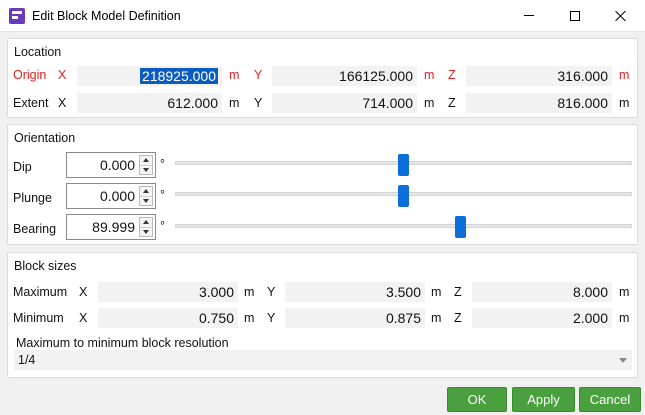 The width and height of the screenshot is (645, 415). I want to click on minimum-x-unit: m, so click(249, 318).